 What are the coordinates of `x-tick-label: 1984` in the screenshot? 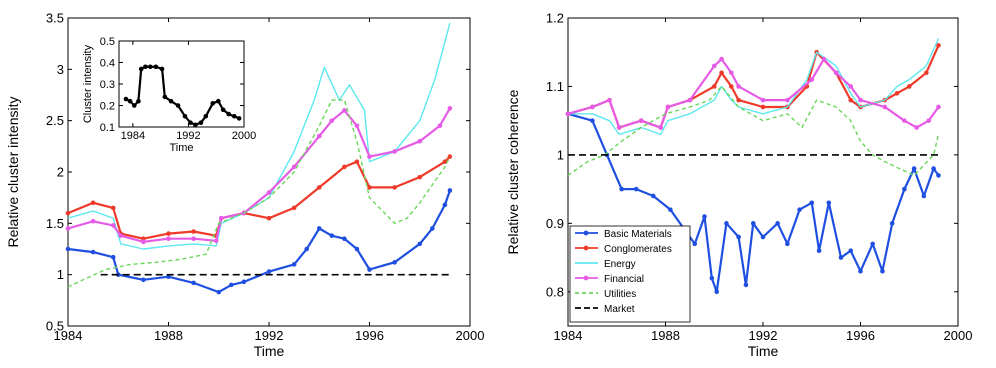 It's located at (68, 335).